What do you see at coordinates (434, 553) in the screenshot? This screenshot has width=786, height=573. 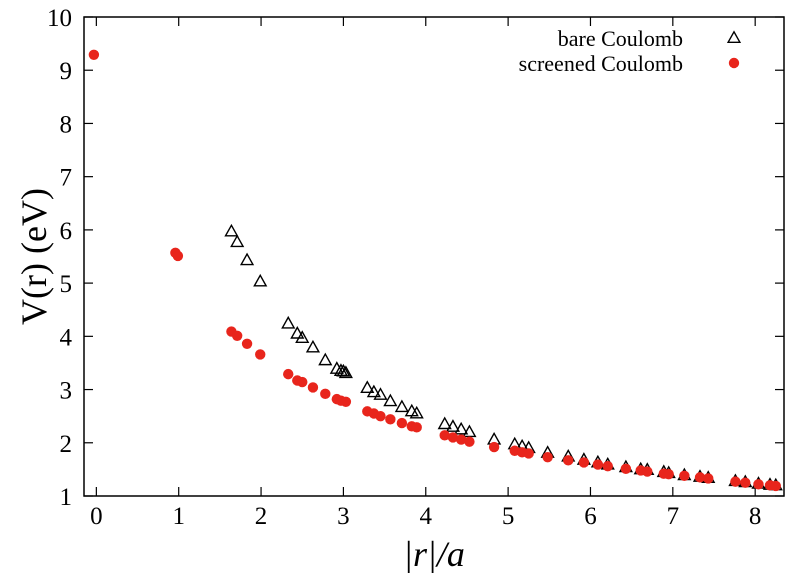 I see `x-axis-label: |r|/a` at bounding box center [434, 553].